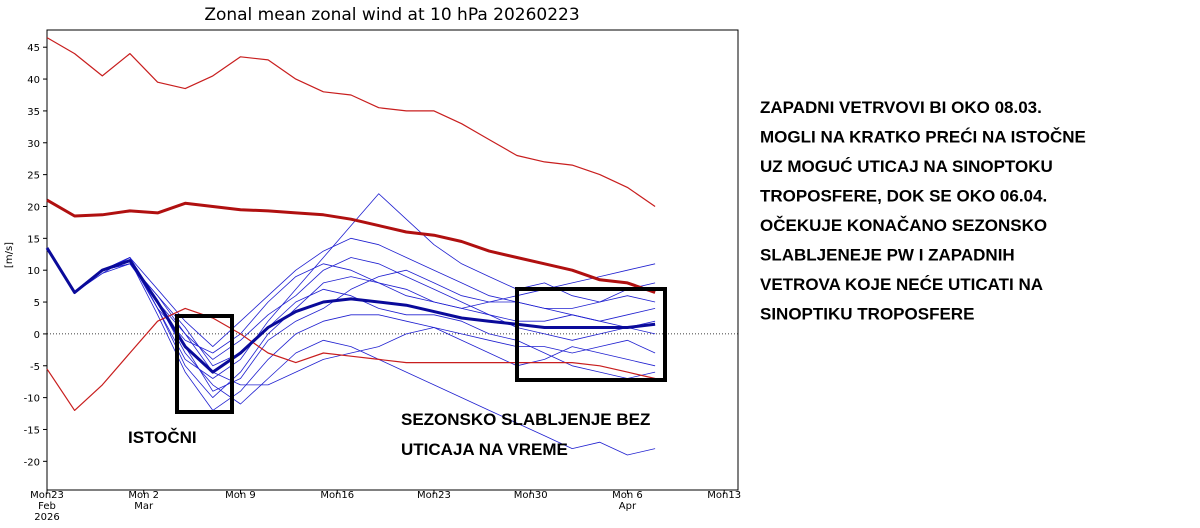 The height and width of the screenshot is (528, 1200). I want to click on y-tick-label: 20, so click(33, 207).